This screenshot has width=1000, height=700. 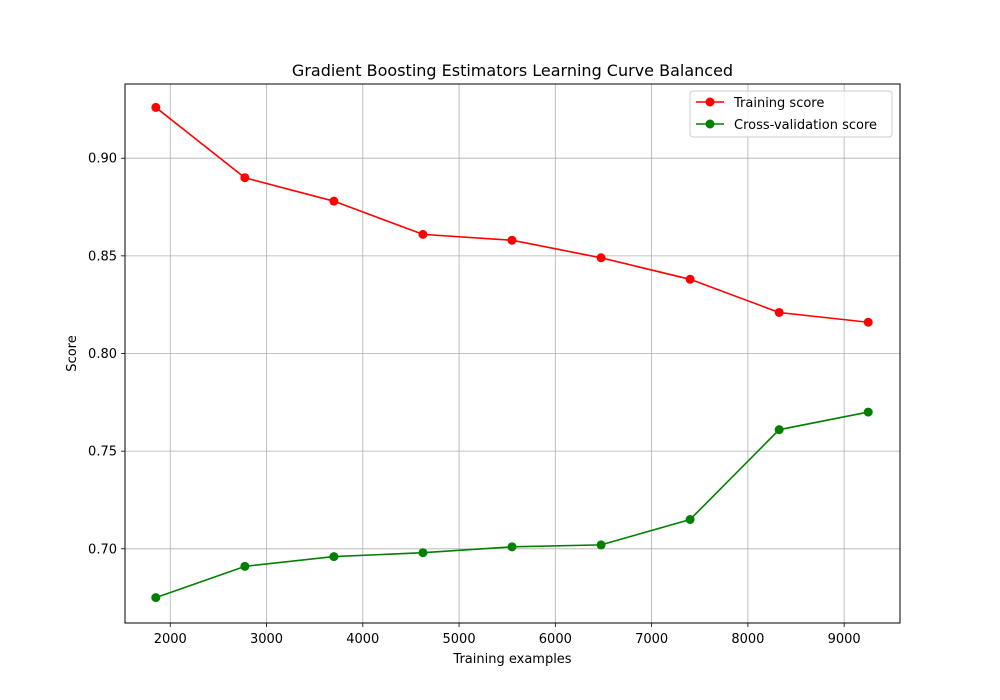 I want to click on y-tick-label: 0.85, so click(x=102, y=256).